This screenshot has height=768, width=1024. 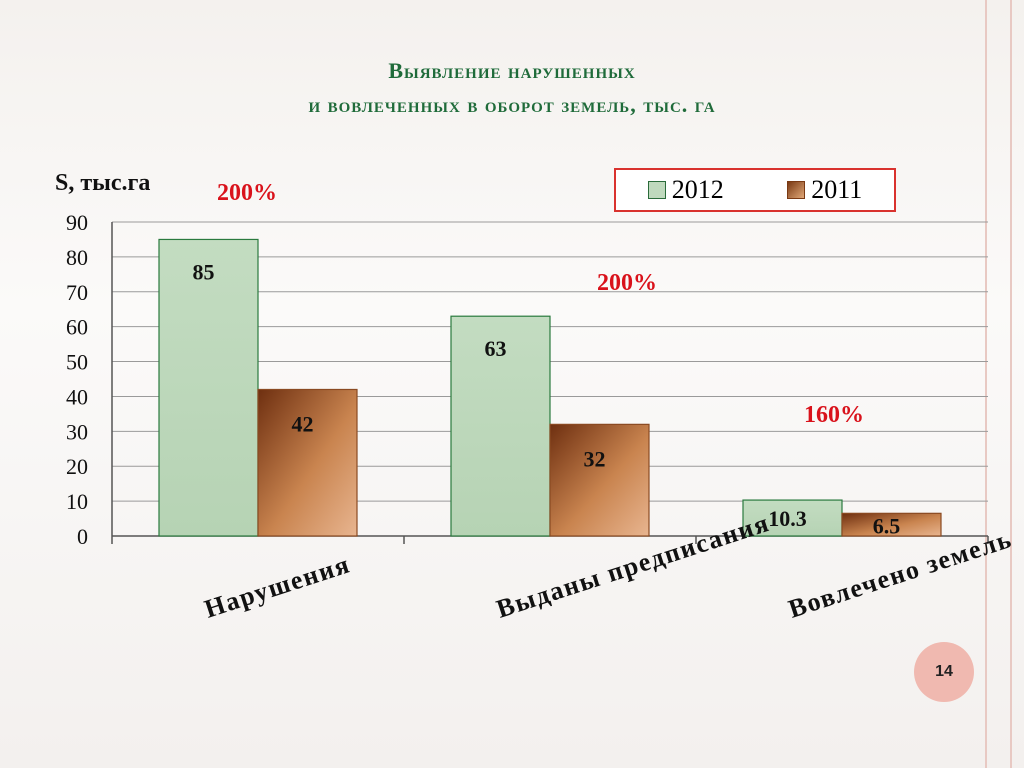 I want to click on data-label: 42, so click(x=303, y=423).